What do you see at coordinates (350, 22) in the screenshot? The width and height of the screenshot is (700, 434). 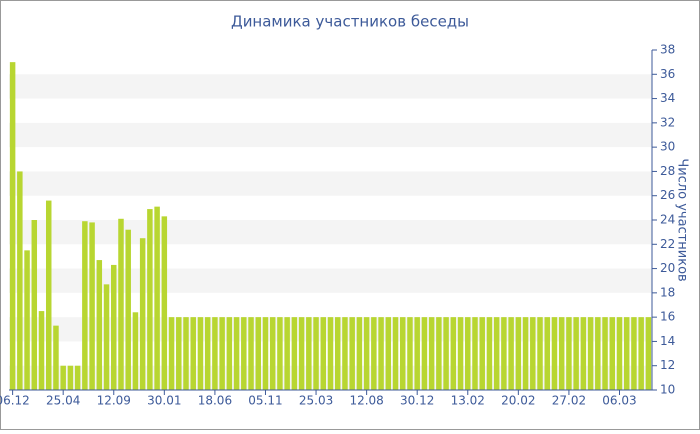 I see `chart-title: Динамика участников беседы` at bounding box center [350, 22].